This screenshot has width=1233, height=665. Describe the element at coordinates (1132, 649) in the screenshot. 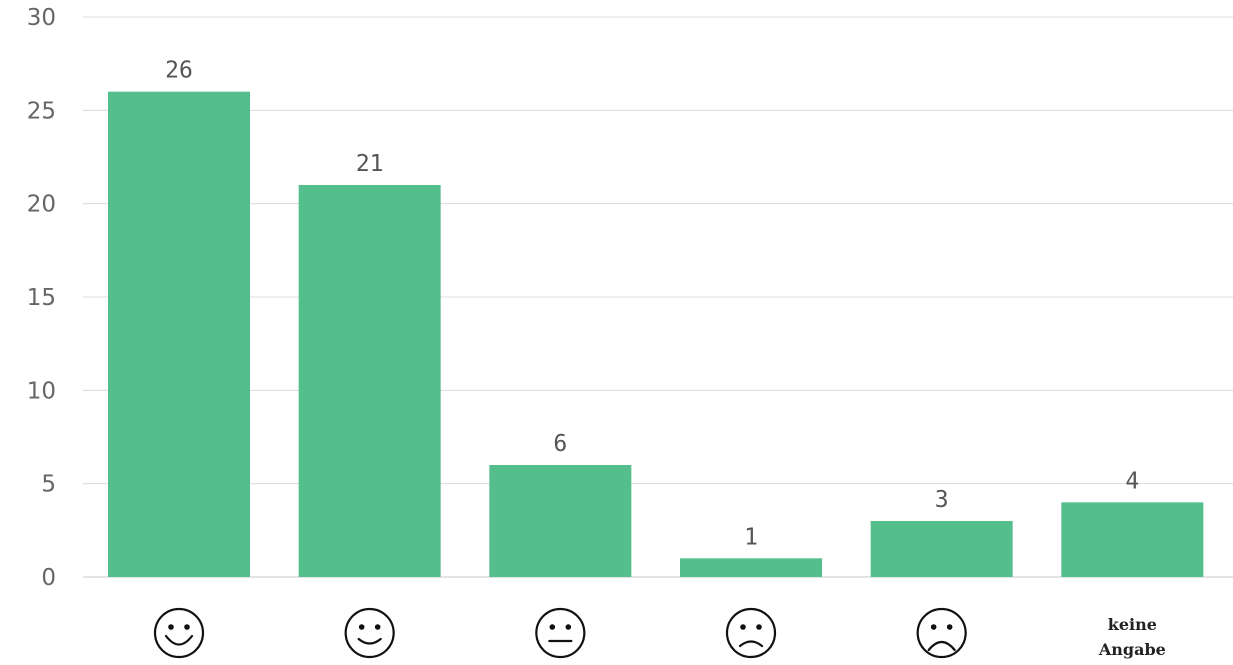

I see `category-label: Angabe` at that location.